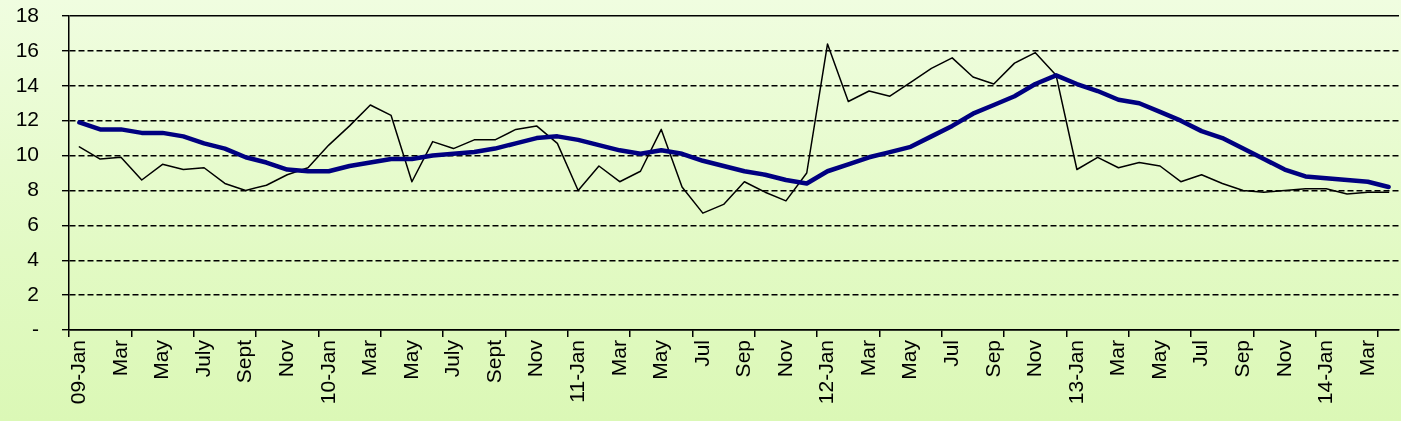 The height and width of the screenshot is (421, 1401). I want to click on y-tick-label: 10, so click(27, 154).